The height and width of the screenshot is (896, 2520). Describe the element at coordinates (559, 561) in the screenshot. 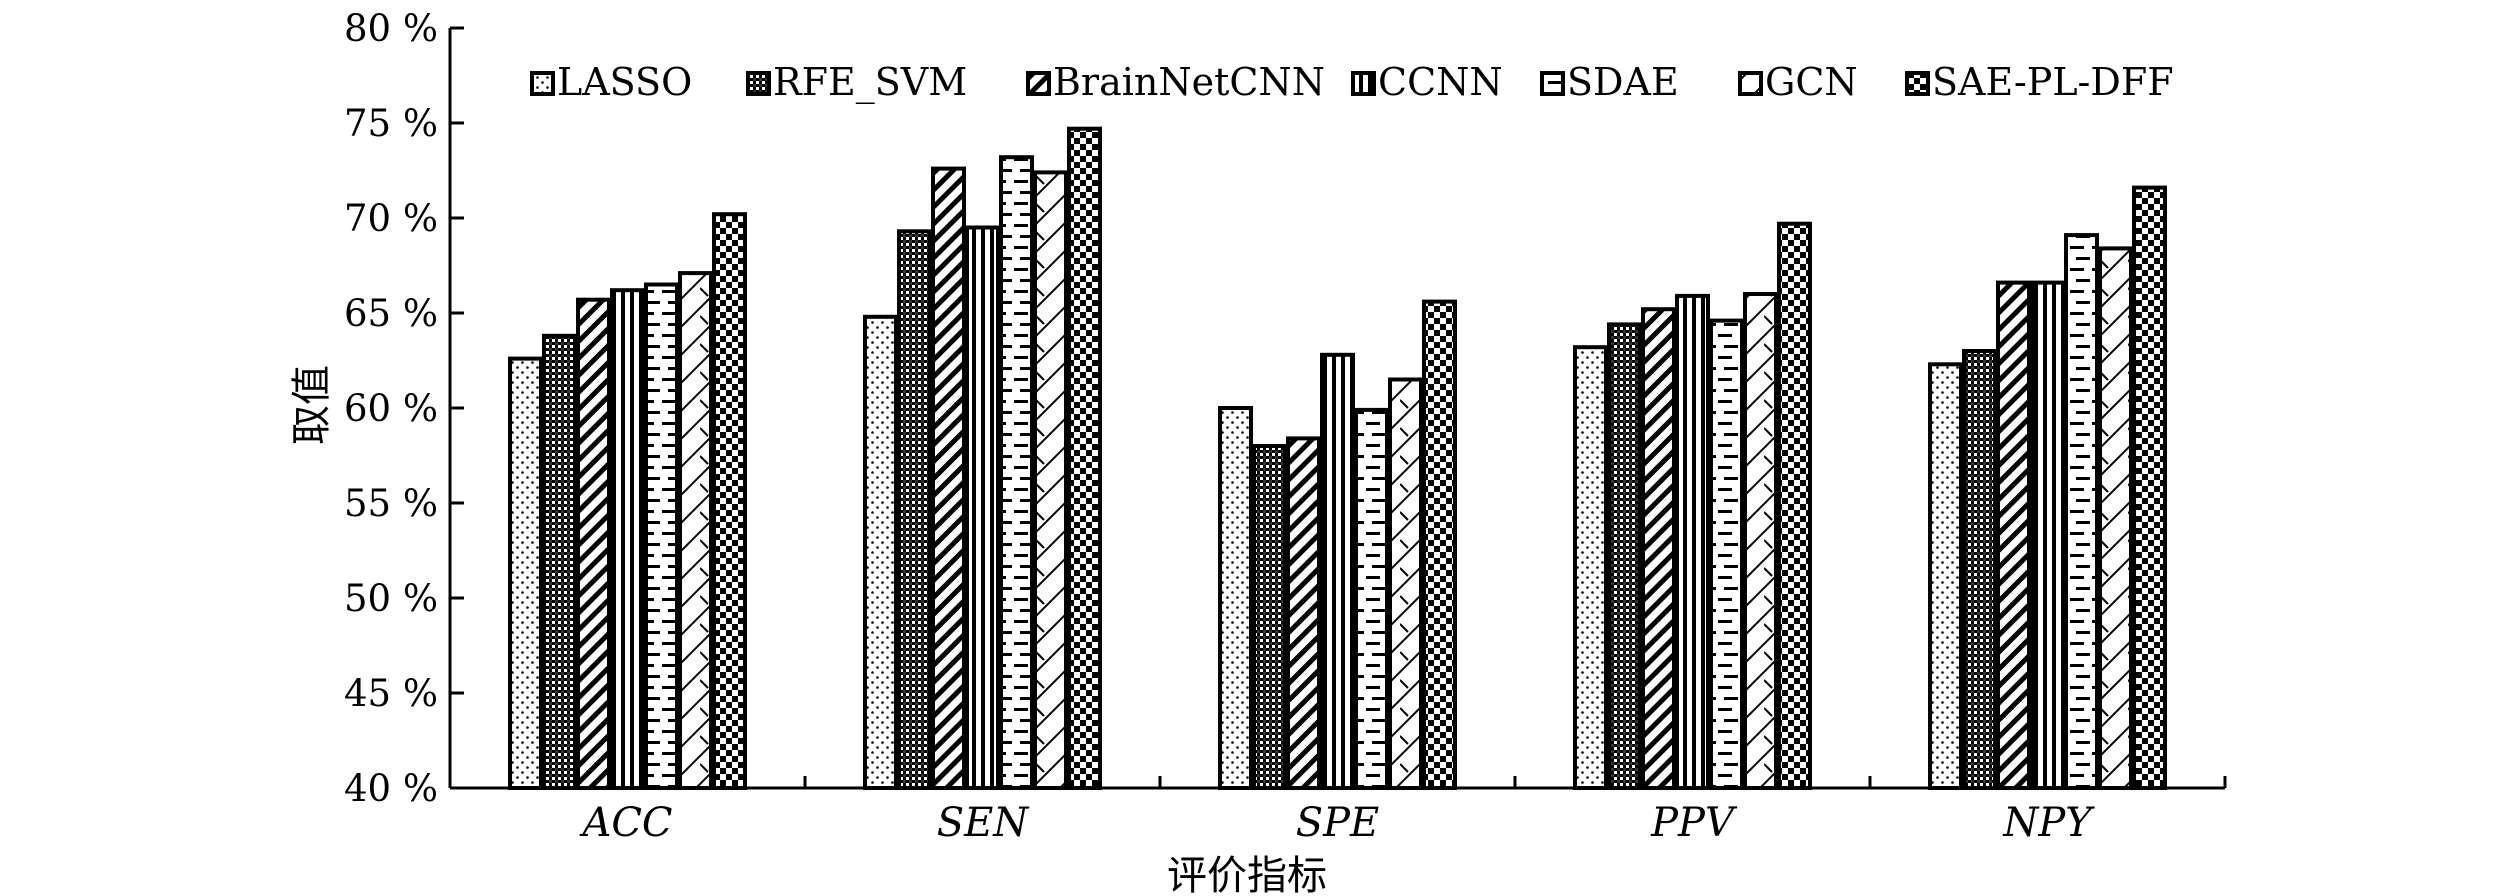

I see `bar-rfe-svm-acc` at that location.